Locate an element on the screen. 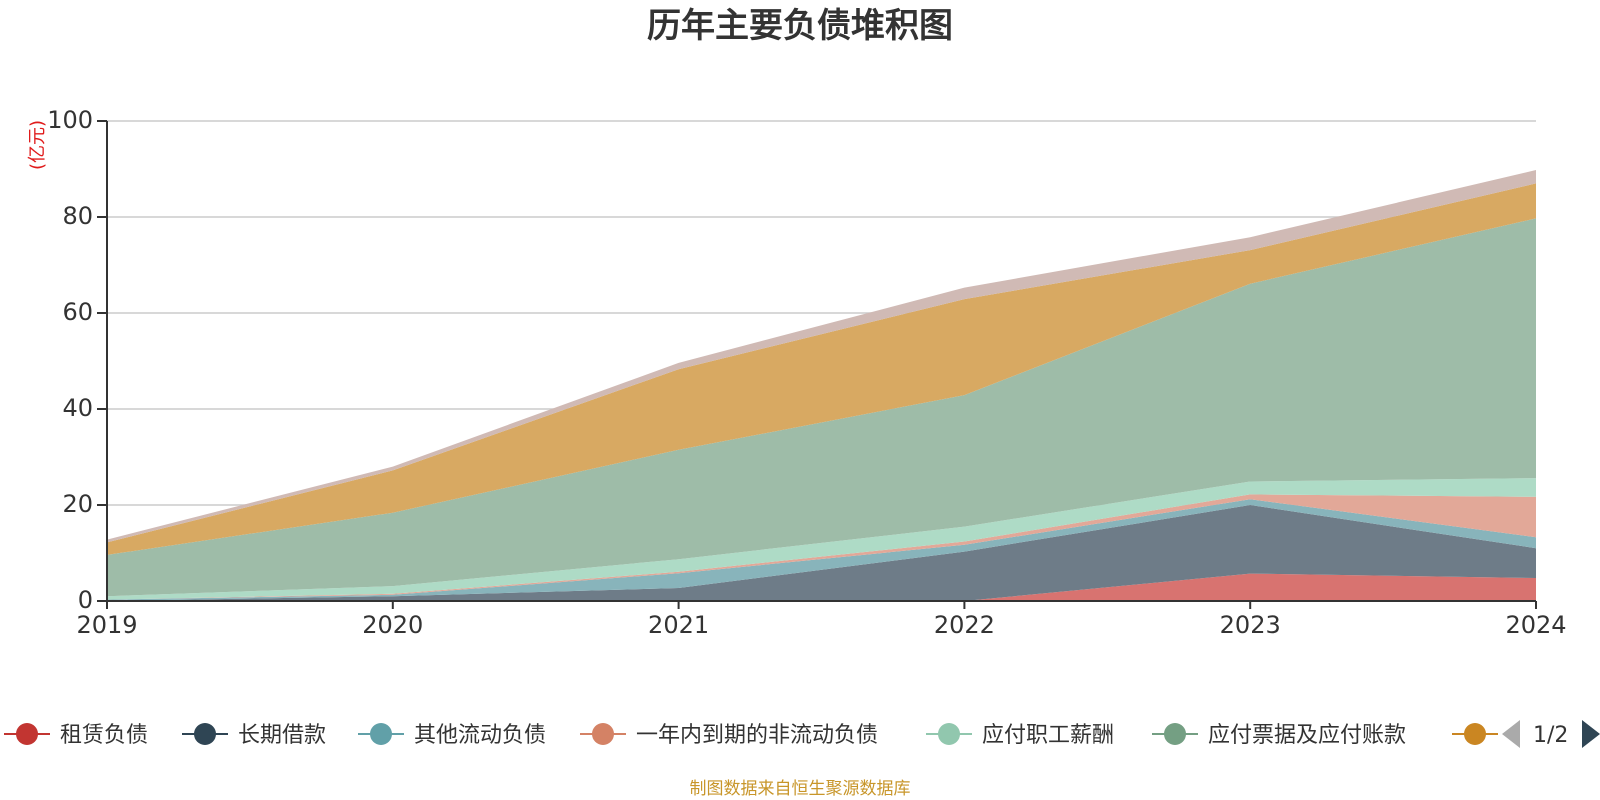  legend-item: 长期借款 is located at coordinates (254, 735).